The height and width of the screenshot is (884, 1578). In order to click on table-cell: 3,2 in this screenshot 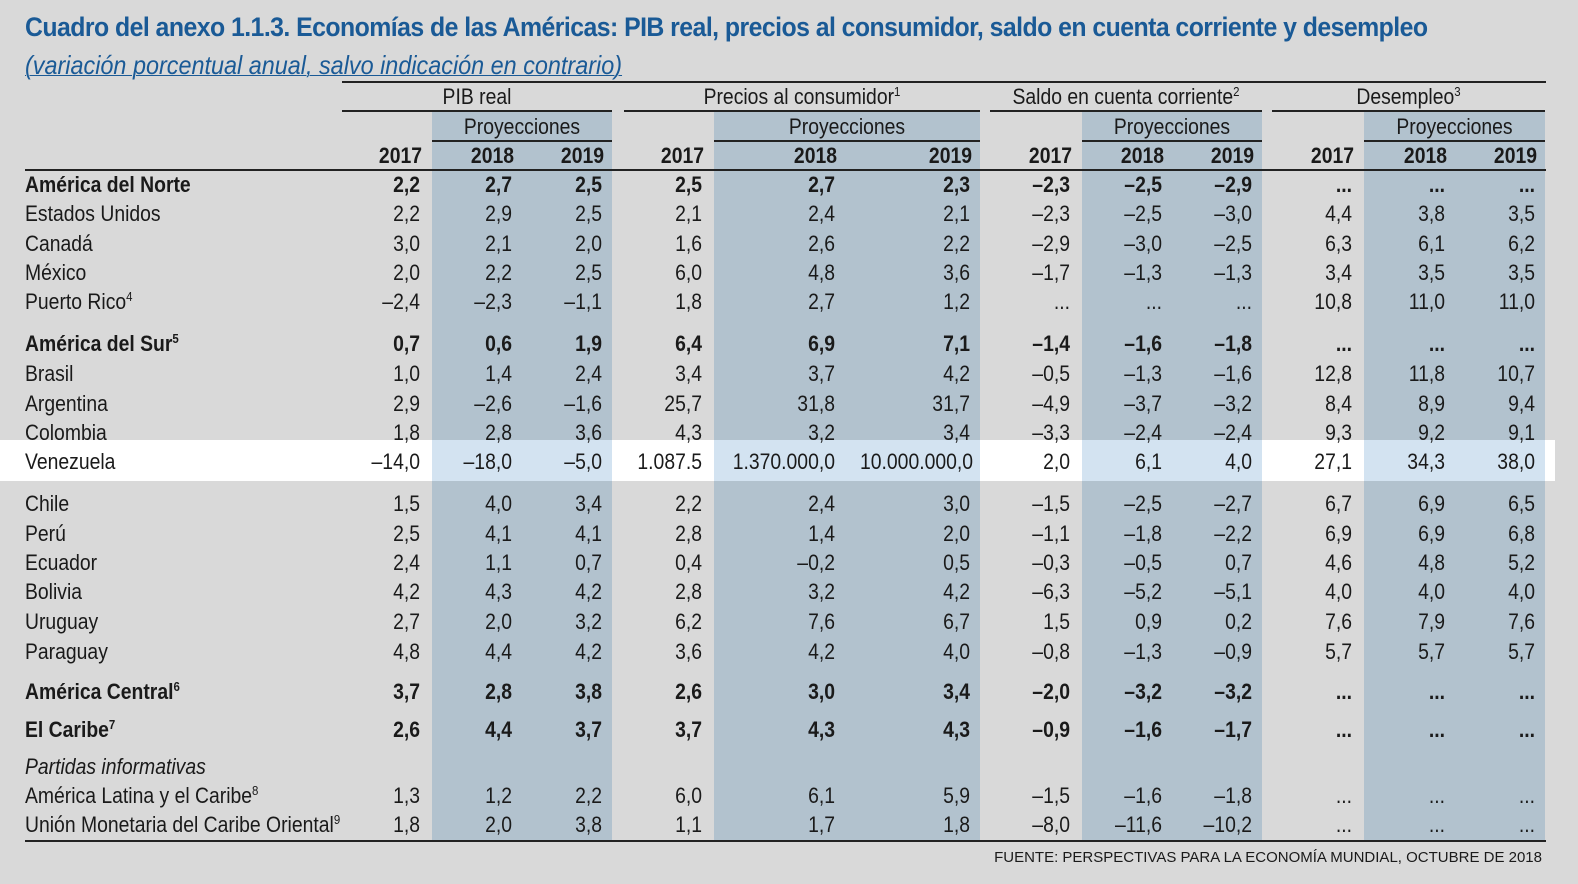, I will do `click(821, 591)`.